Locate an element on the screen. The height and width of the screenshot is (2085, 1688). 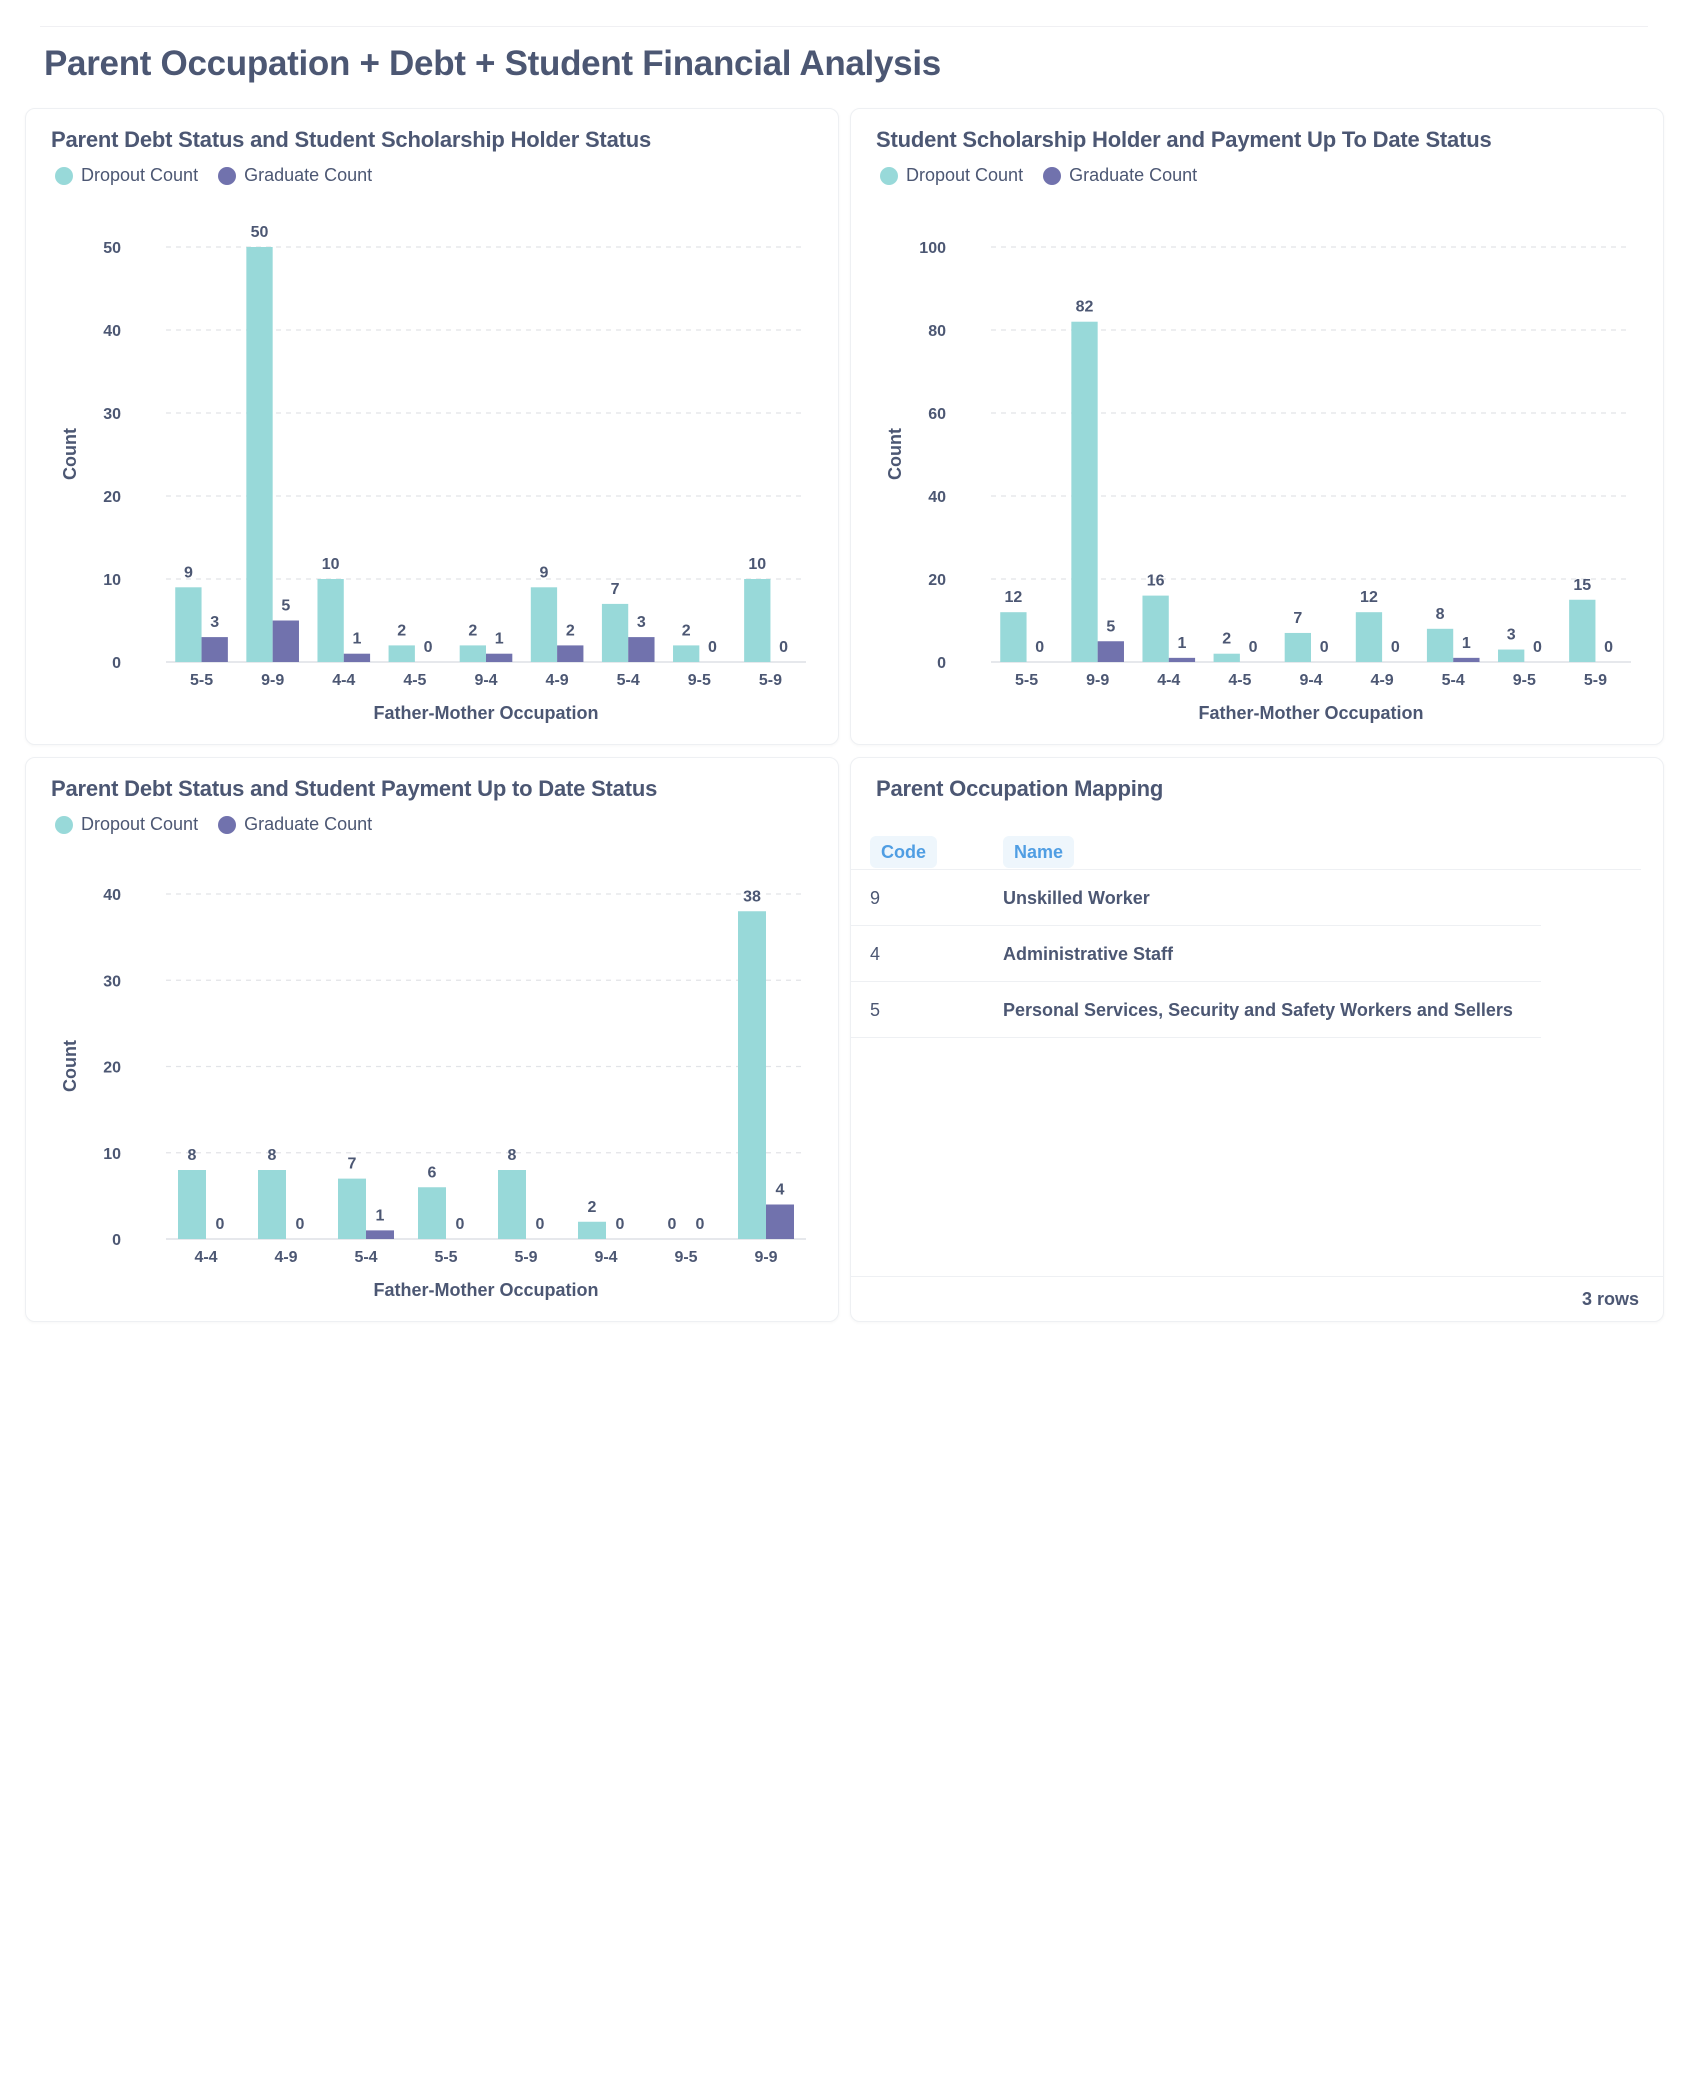
legend-dot-graduate is located at coordinates (227, 824).